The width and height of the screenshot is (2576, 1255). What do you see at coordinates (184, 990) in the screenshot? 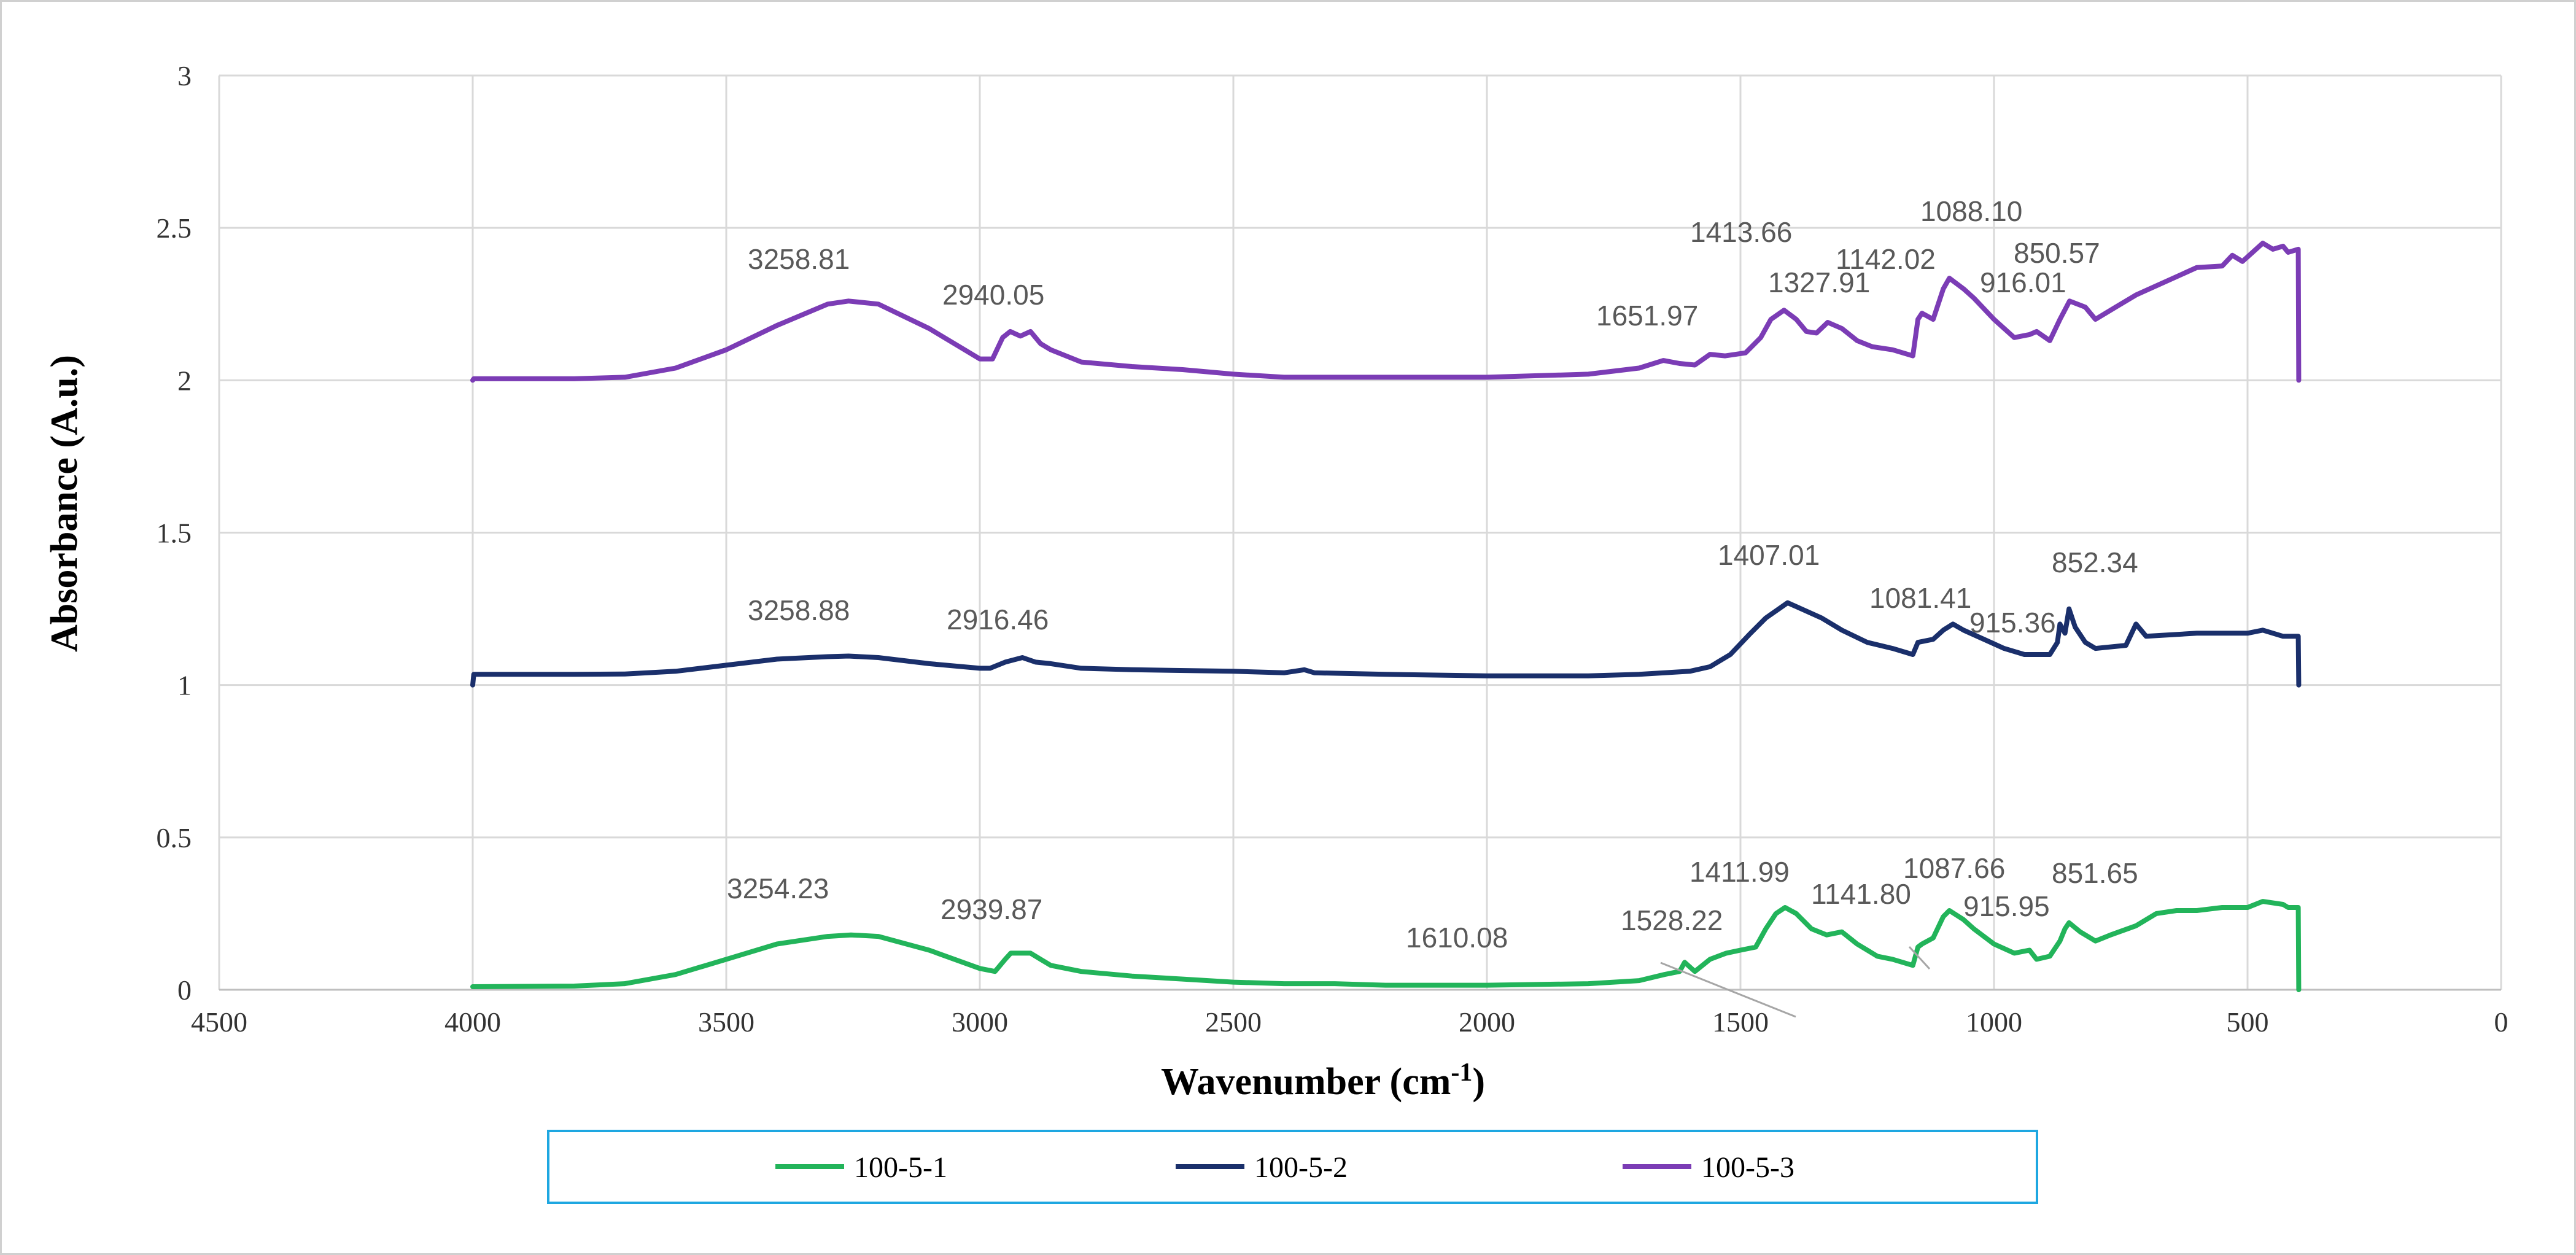
I see `y-tick-label: 0` at bounding box center [184, 990].